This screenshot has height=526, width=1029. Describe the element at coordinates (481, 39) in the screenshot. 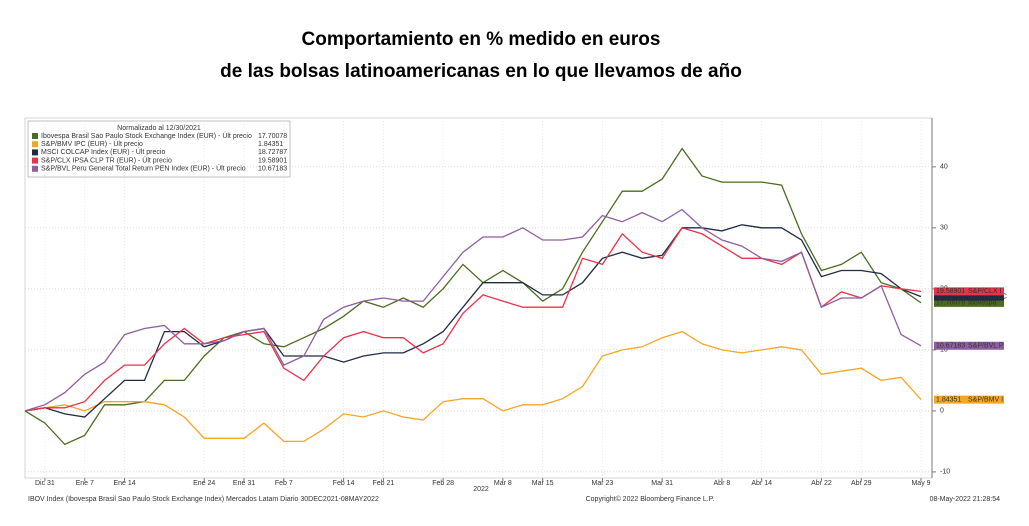

I see `chart-title: Comportamiento en % medido en euros` at that location.